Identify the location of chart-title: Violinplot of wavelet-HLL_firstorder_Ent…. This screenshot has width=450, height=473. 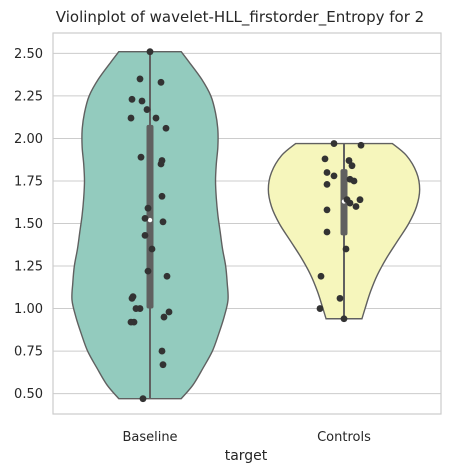
(240, 17).